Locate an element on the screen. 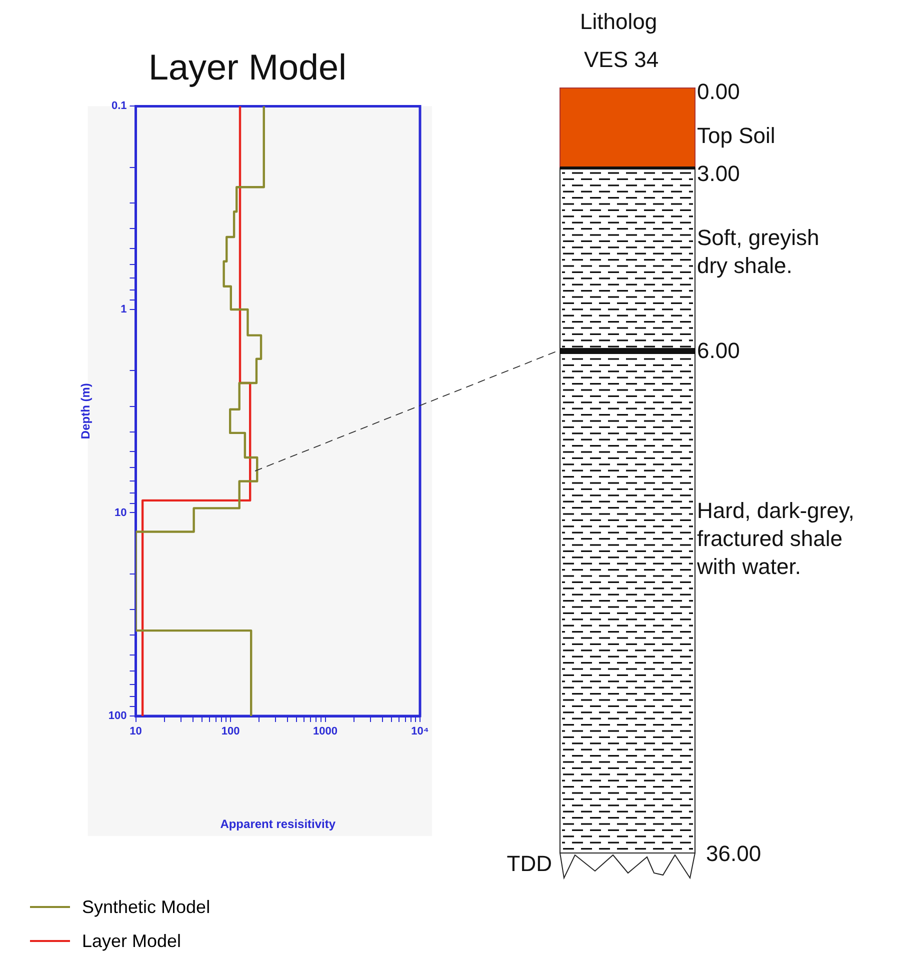  text: VES 34 is located at coordinates (621, 60).